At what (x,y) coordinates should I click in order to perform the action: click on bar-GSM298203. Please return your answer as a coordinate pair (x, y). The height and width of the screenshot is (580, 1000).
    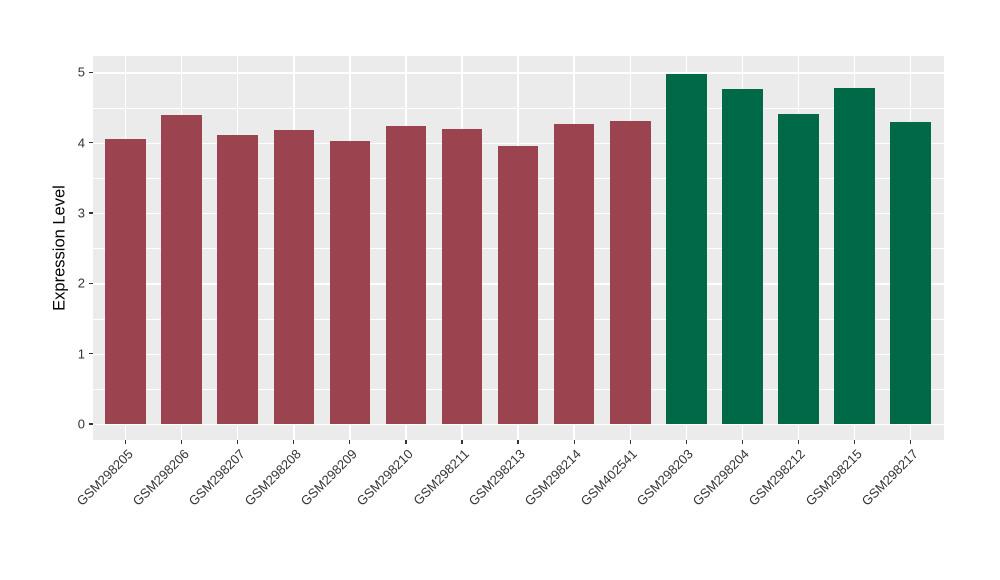
    Looking at the image, I should click on (686, 248).